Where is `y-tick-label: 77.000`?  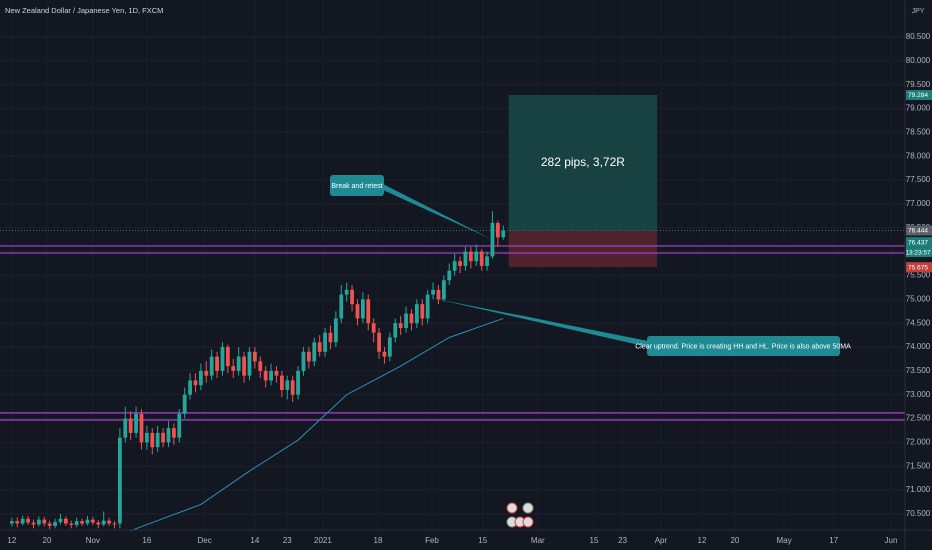 y-tick-label: 77.000 is located at coordinates (918, 203).